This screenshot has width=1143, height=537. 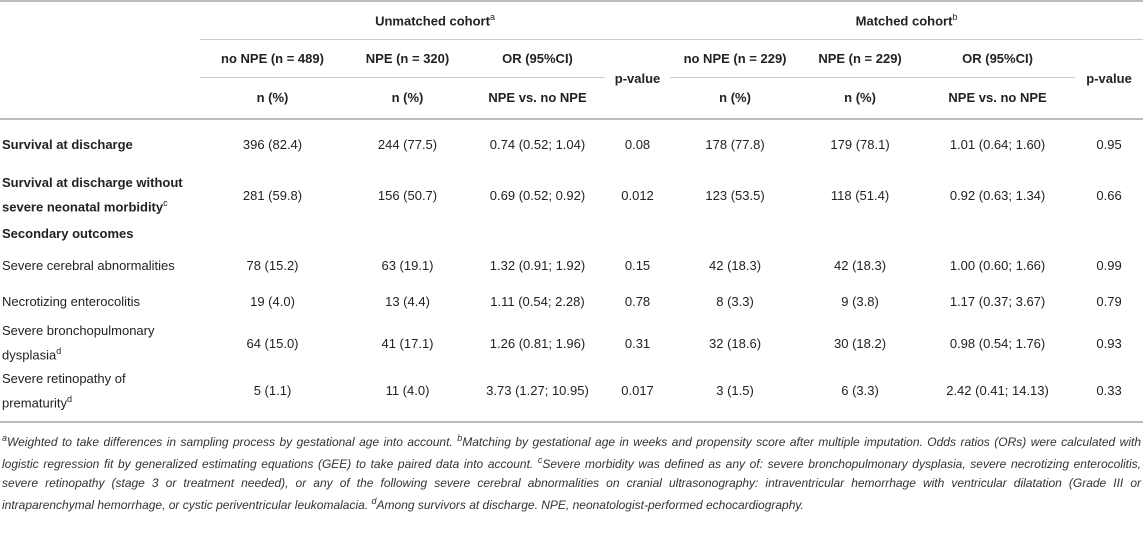 What do you see at coordinates (272, 144) in the screenshot?
I see `cell: 396 (82.4)` at bounding box center [272, 144].